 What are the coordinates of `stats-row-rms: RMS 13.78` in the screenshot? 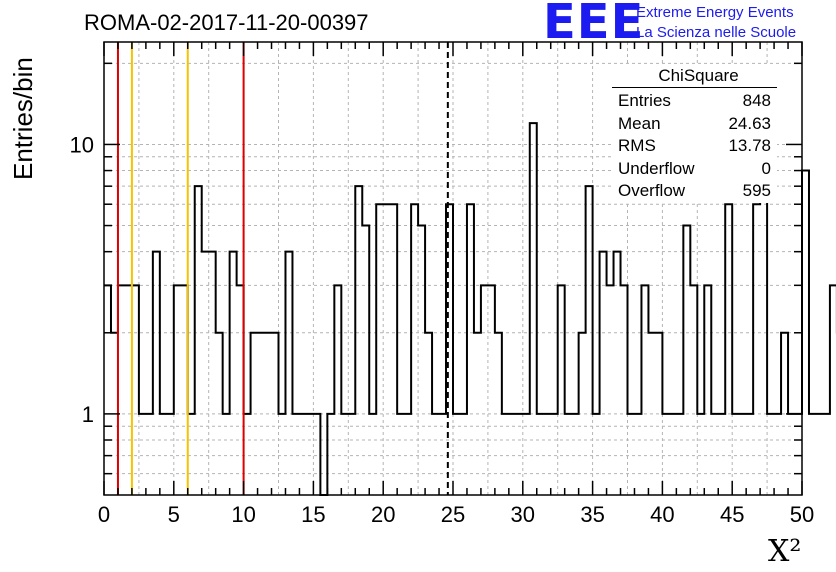 It's located at (694, 146).